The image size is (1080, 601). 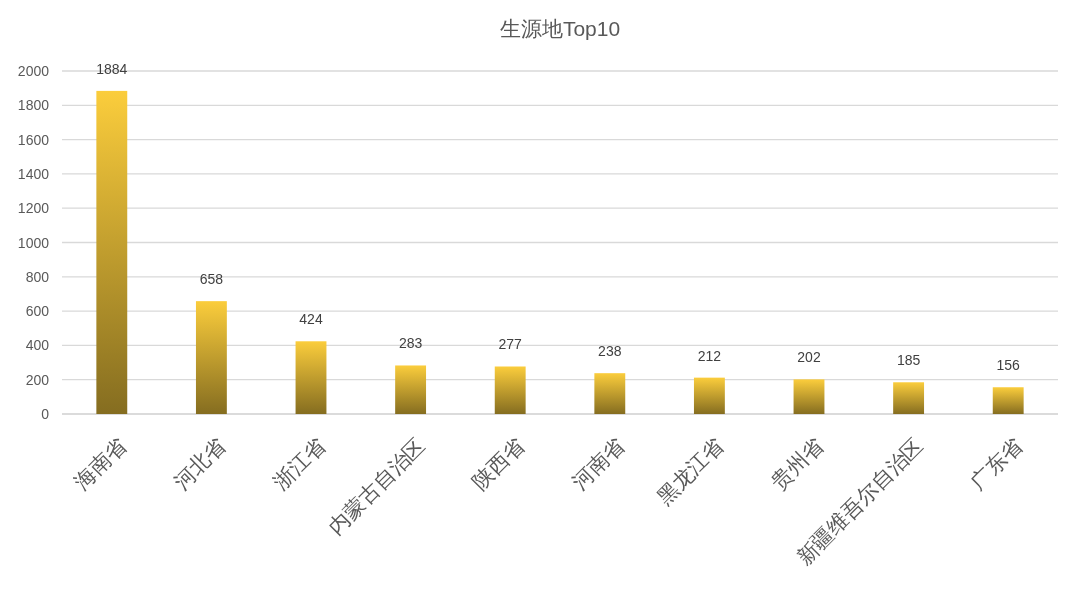 I want to click on y-tick-label: 800, so click(x=37, y=276).